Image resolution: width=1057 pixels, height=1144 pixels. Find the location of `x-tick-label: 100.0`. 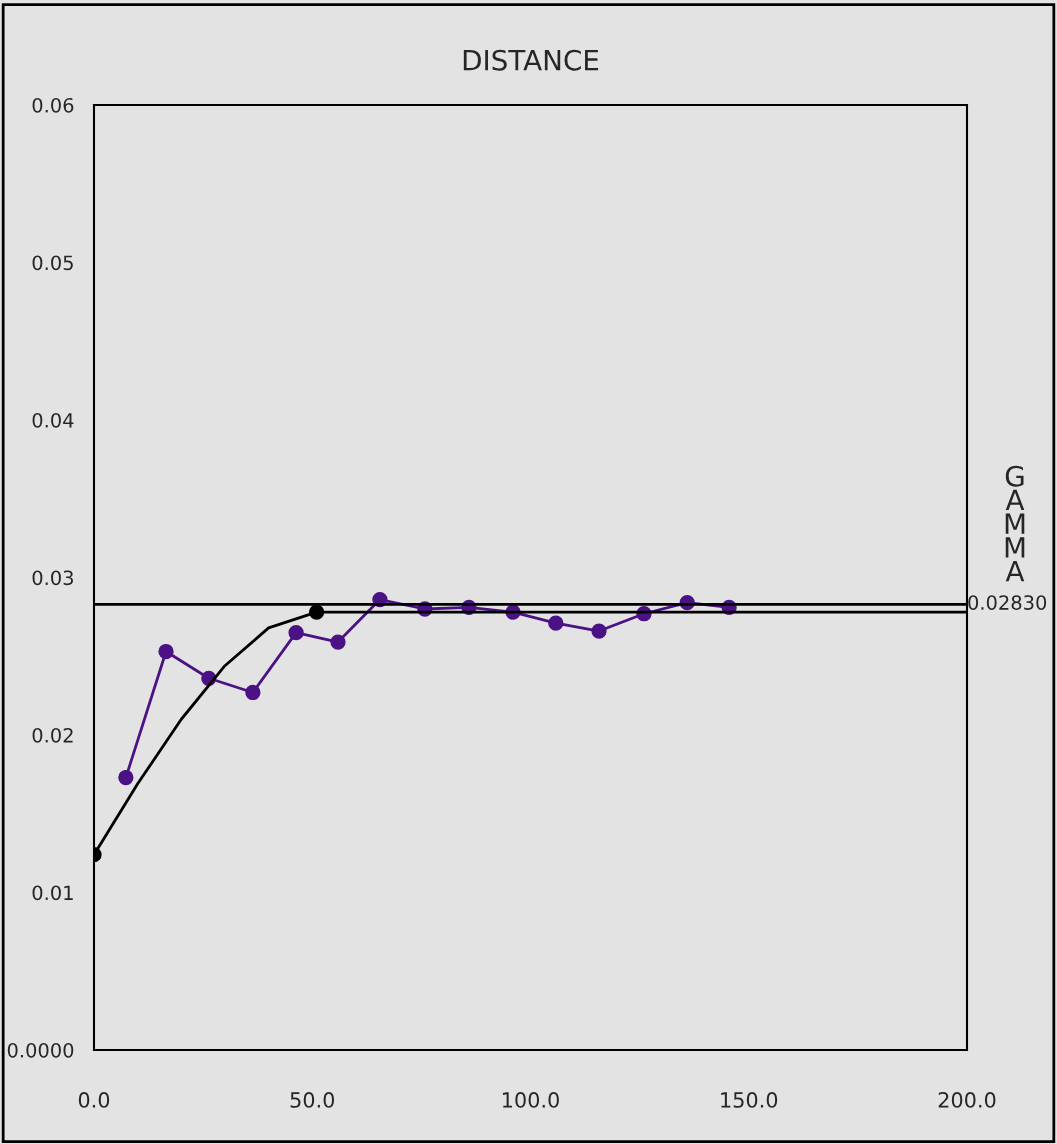

x-tick-label: 100.0 is located at coordinates (530, 1100).